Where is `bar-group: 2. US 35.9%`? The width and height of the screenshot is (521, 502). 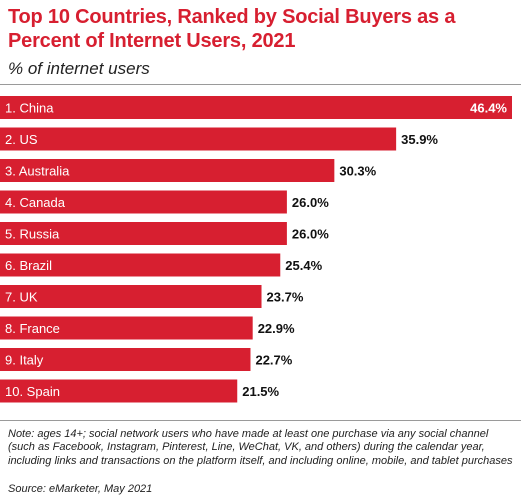
bar-group: 2. US 35.9% is located at coordinates (219, 139).